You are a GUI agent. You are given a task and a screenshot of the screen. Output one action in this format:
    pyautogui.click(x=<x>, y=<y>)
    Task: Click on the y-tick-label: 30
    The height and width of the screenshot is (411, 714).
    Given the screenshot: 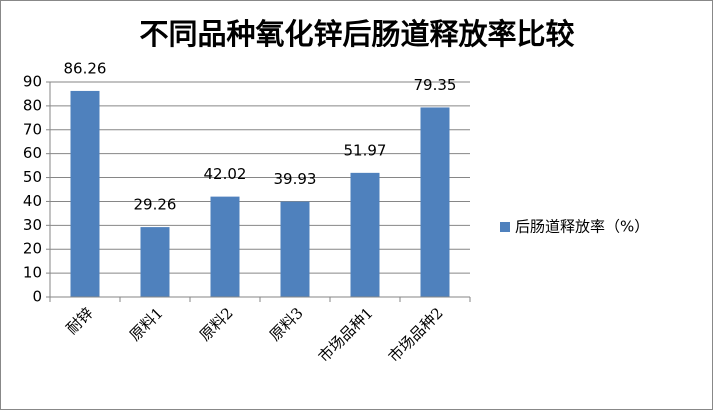 What is the action you would take?
    pyautogui.click(x=32, y=225)
    